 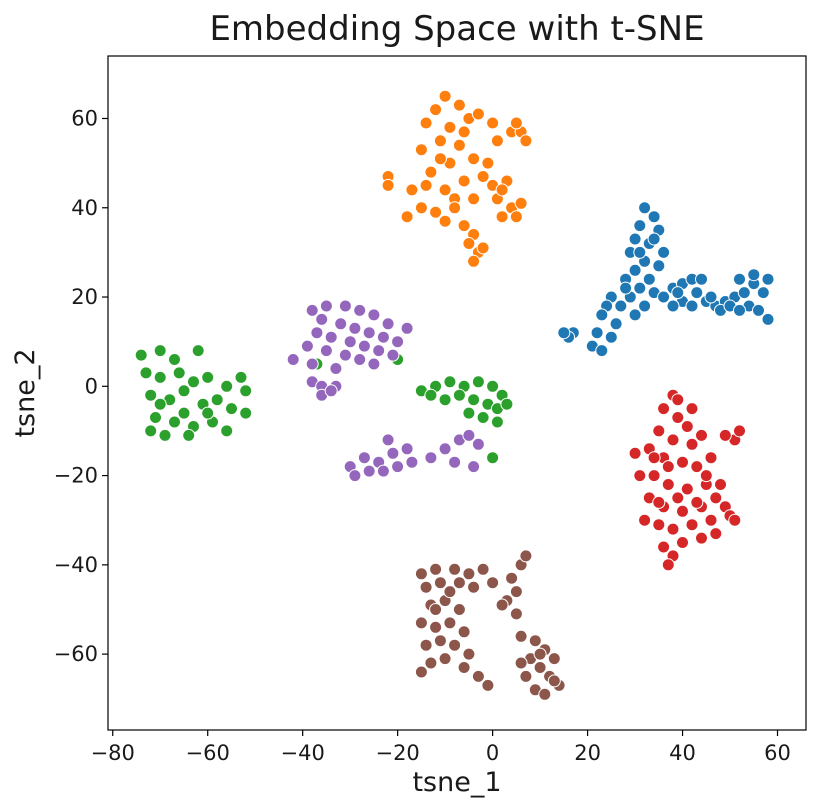 What do you see at coordinates (397, 753) in the screenshot?
I see `x-tick-label: −20` at bounding box center [397, 753].